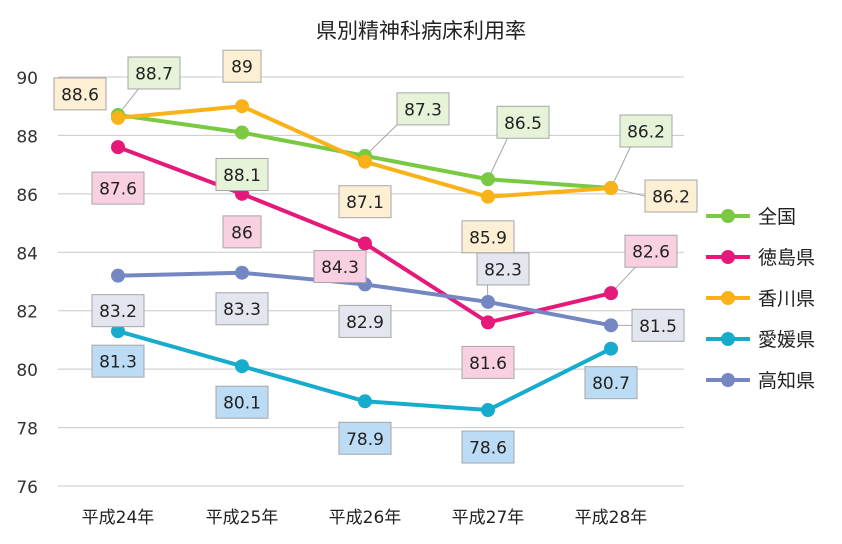 Image resolution: width=842 pixels, height=544 pixels. Describe the element at coordinates (777, 217) in the screenshot. I see `legend-label: 全国` at that location.